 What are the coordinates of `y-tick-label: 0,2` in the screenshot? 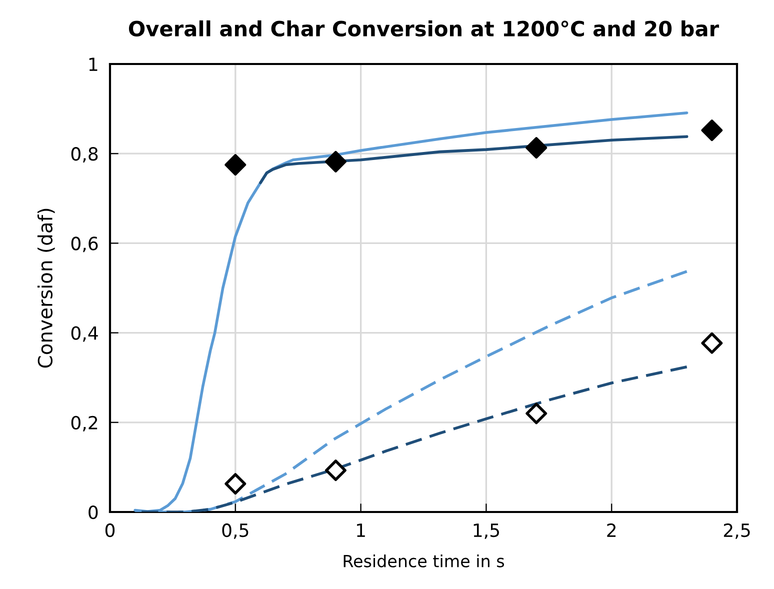 It's located at (84, 424).